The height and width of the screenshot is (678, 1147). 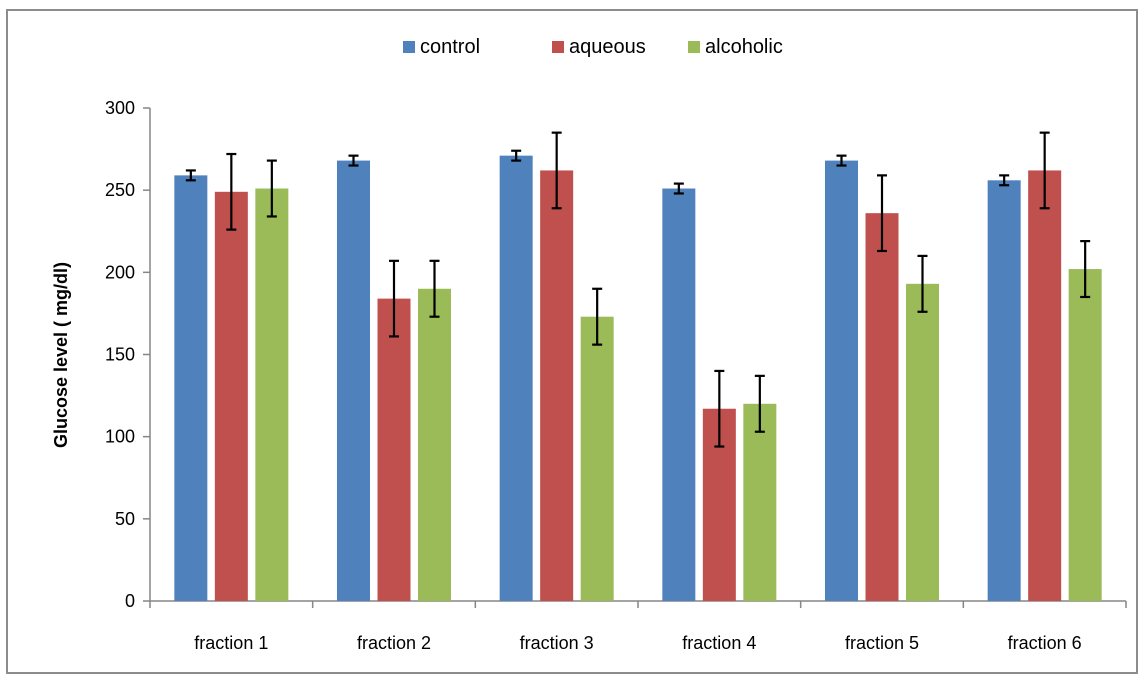 What do you see at coordinates (130, 601) in the screenshot?
I see `y-tick-label: 0` at bounding box center [130, 601].